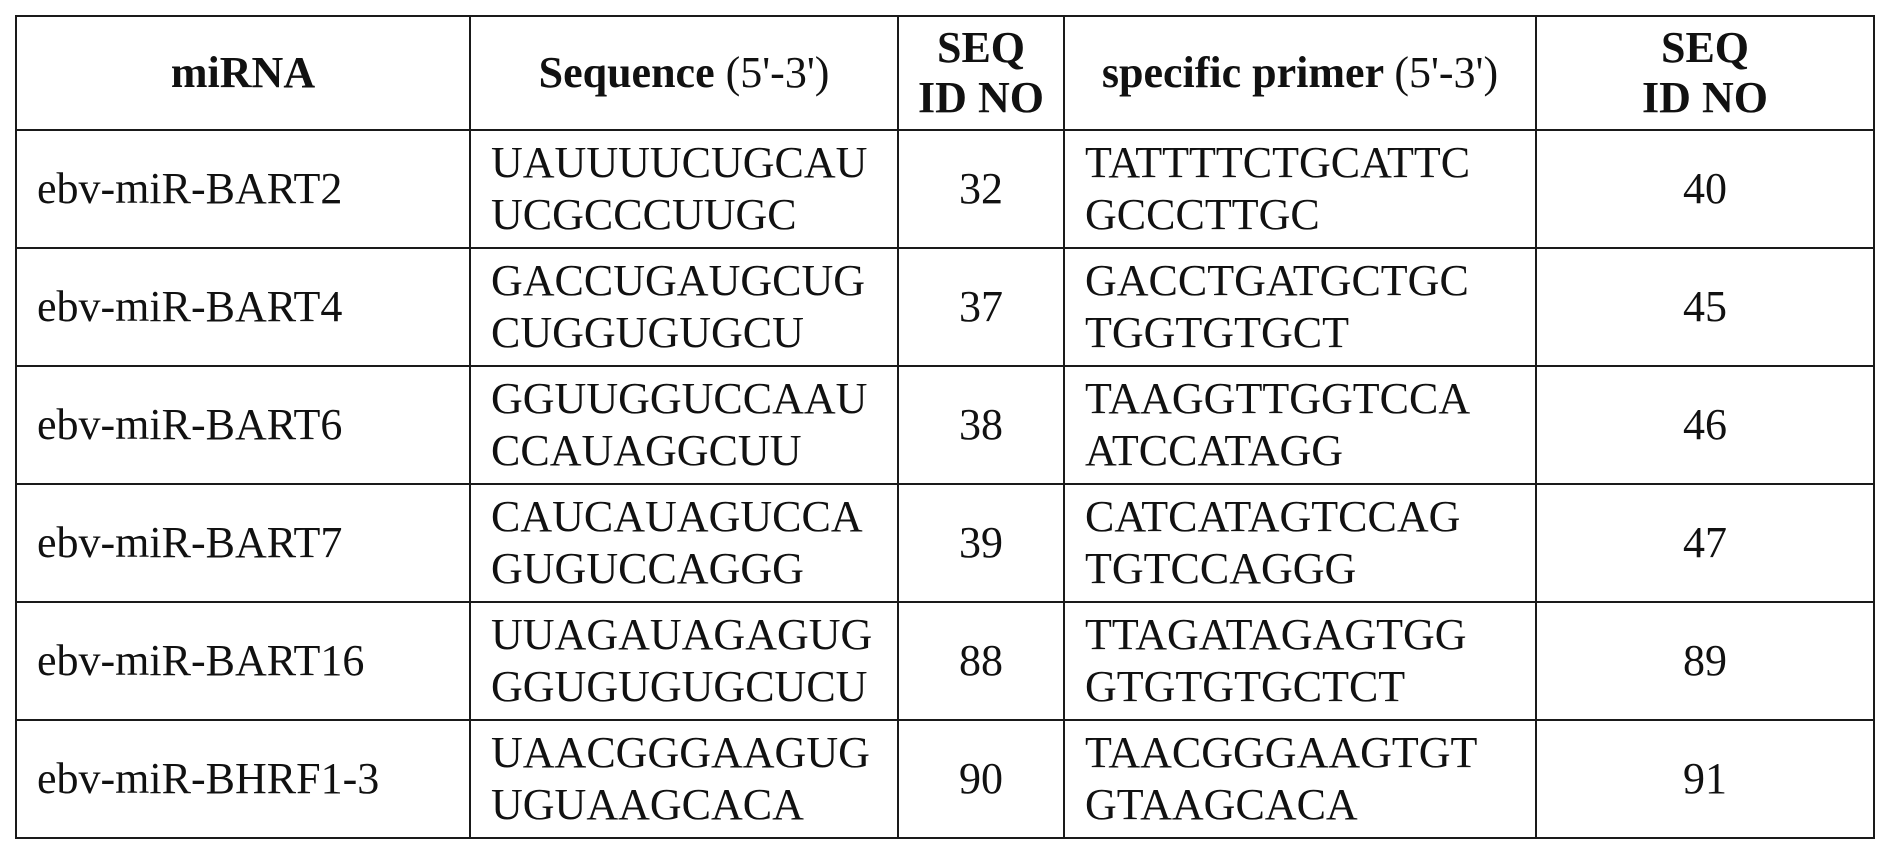 The width and height of the screenshot is (1887, 851). What do you see at coordinates (1300, 425) in the screenshot?
I see `specific-primer: TAAGGTTGGTCCA ATCCATAGG` at bounding box center [1300, 425].